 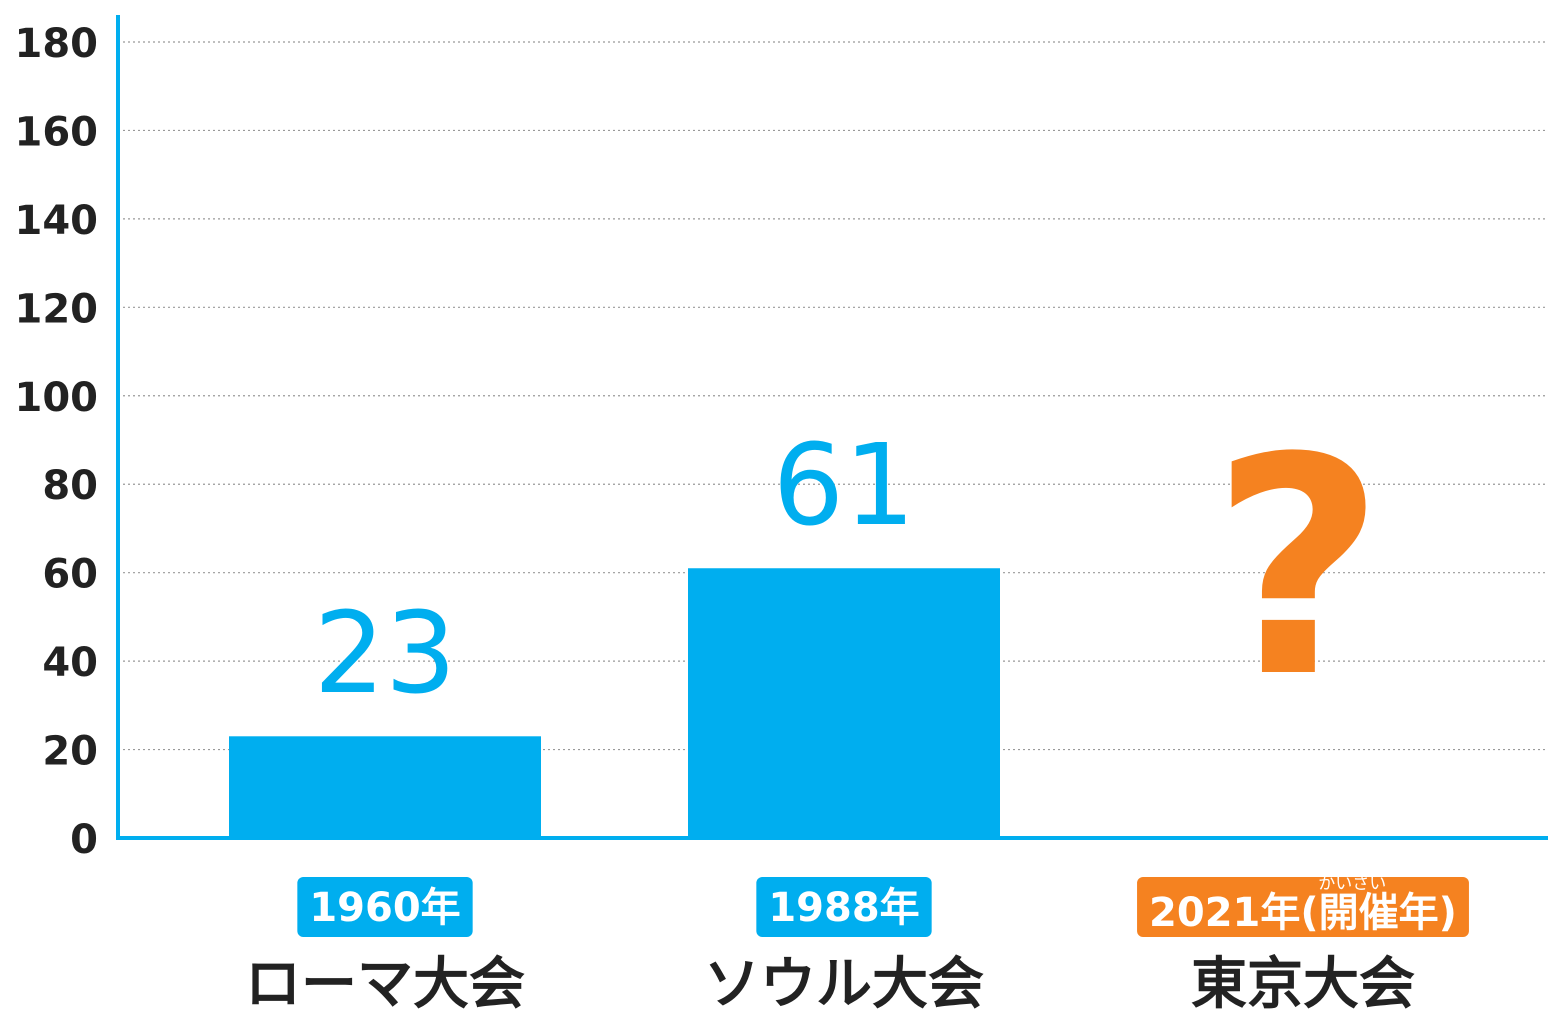 I want to click on value-label: 61, so click(x=844, y=486).